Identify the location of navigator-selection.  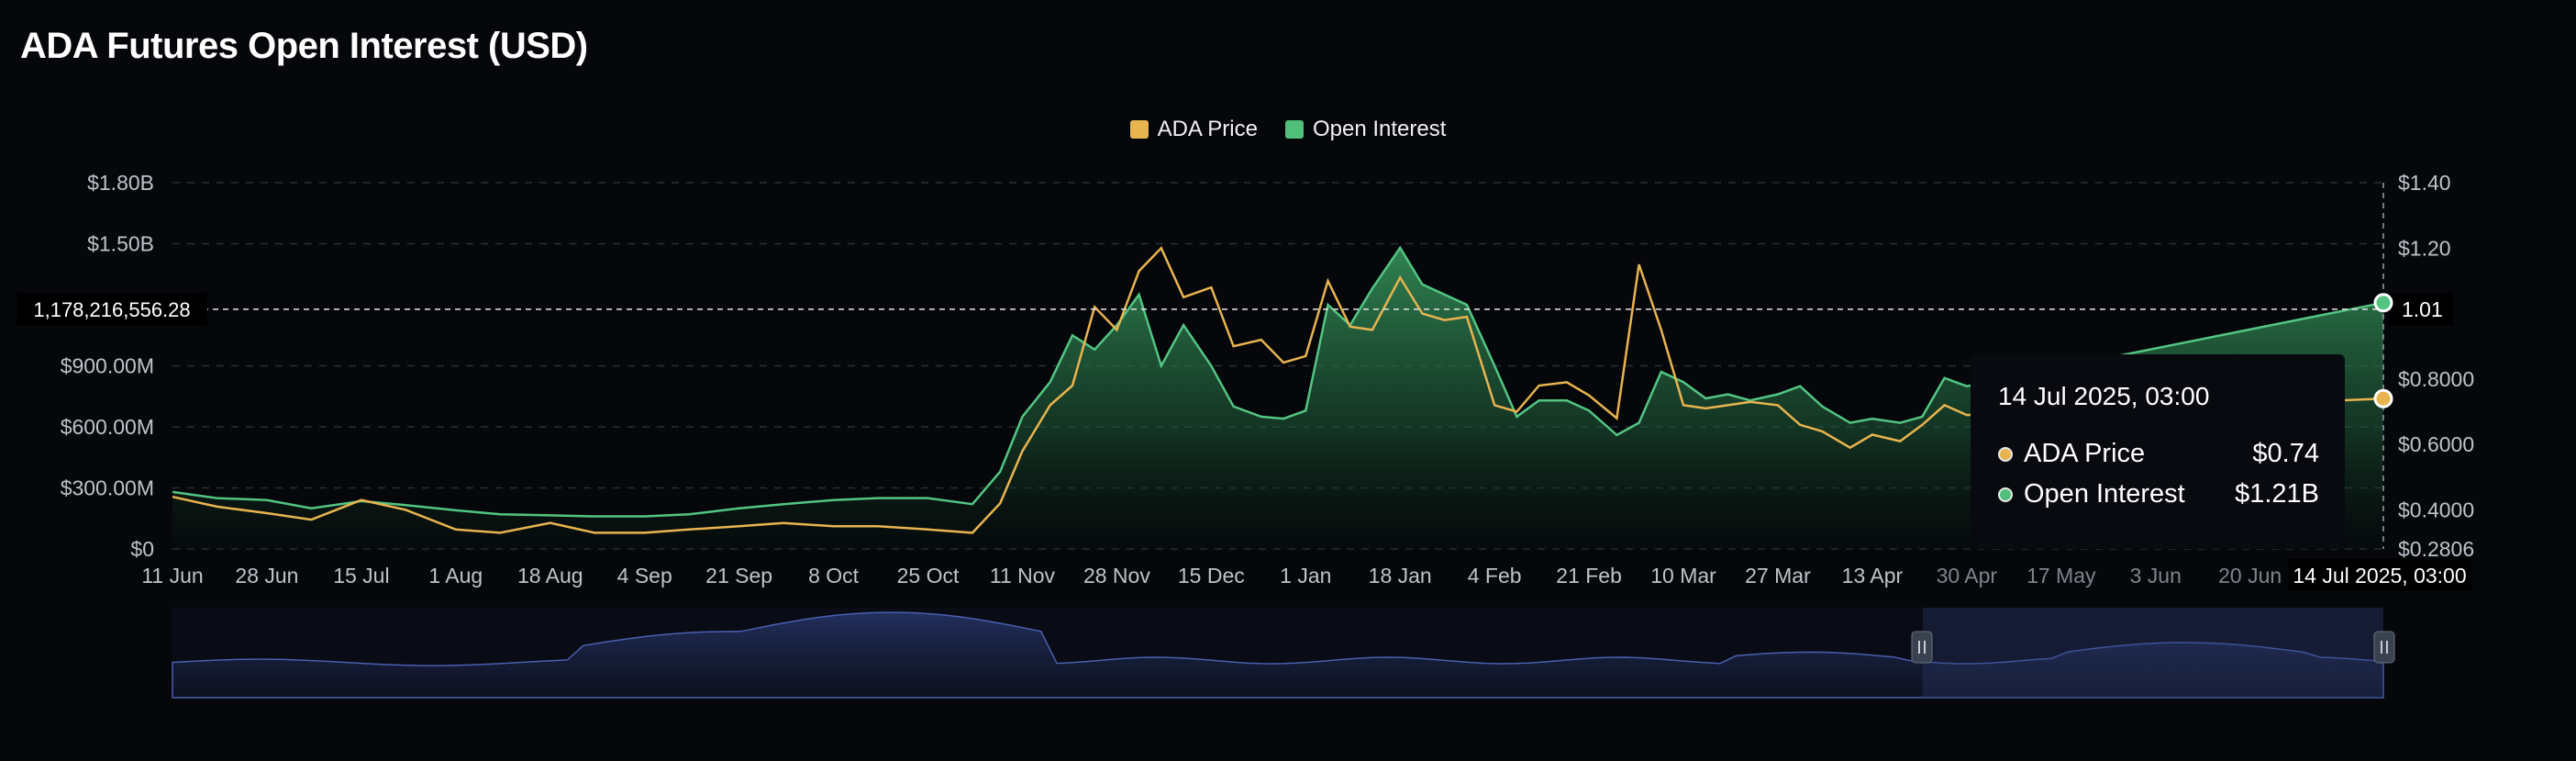
(2153, 653).